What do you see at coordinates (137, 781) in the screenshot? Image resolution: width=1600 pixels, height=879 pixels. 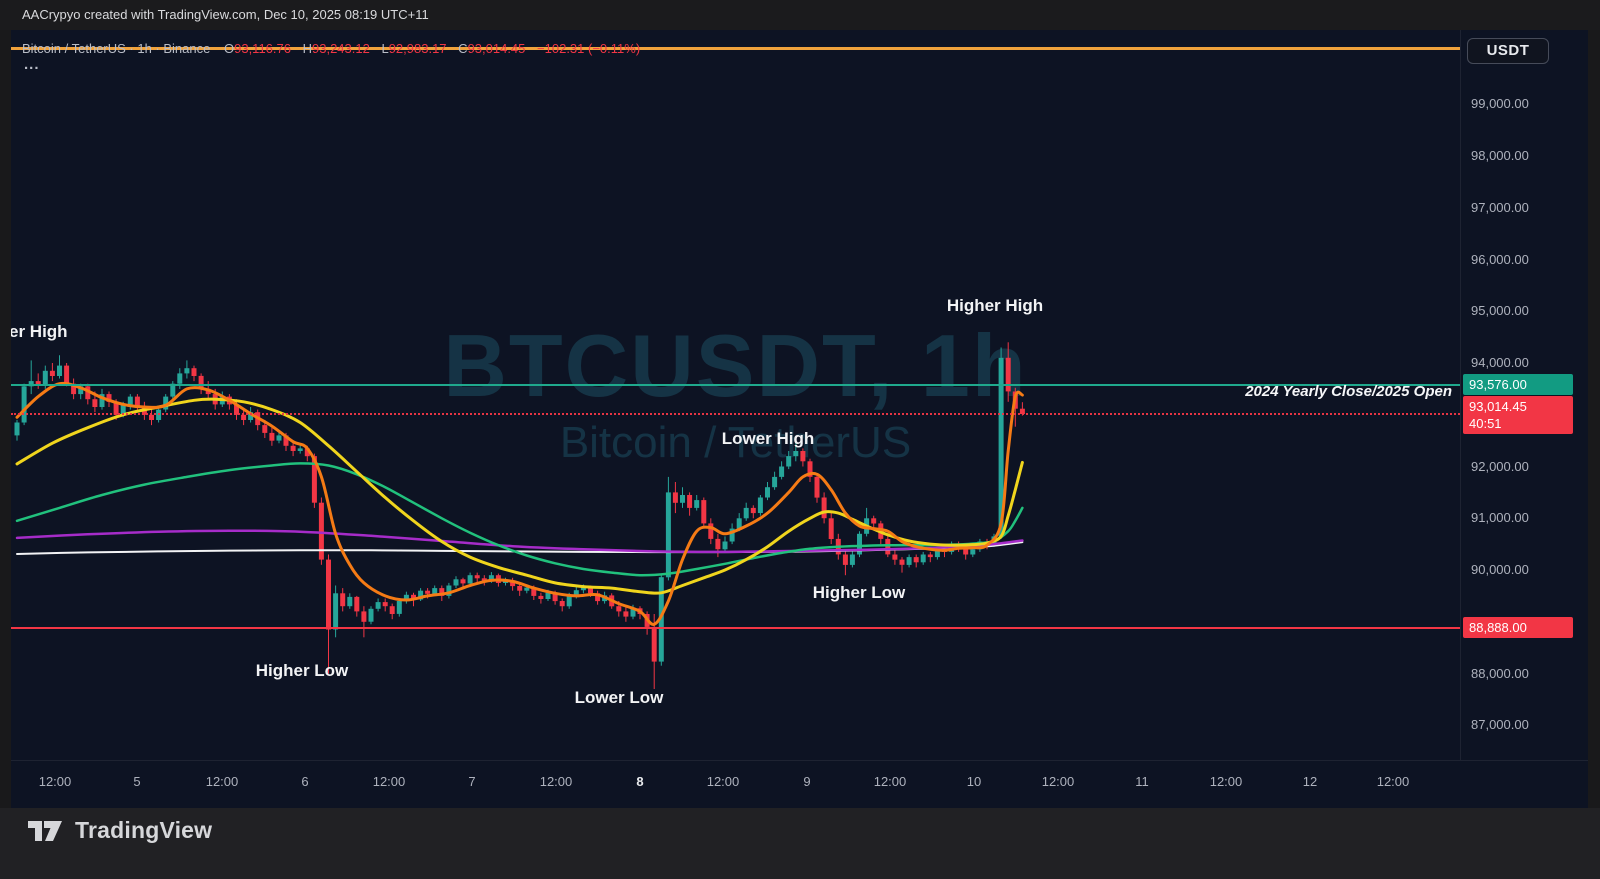 I see `time-tick: 5` at bounding box center [137, 781].